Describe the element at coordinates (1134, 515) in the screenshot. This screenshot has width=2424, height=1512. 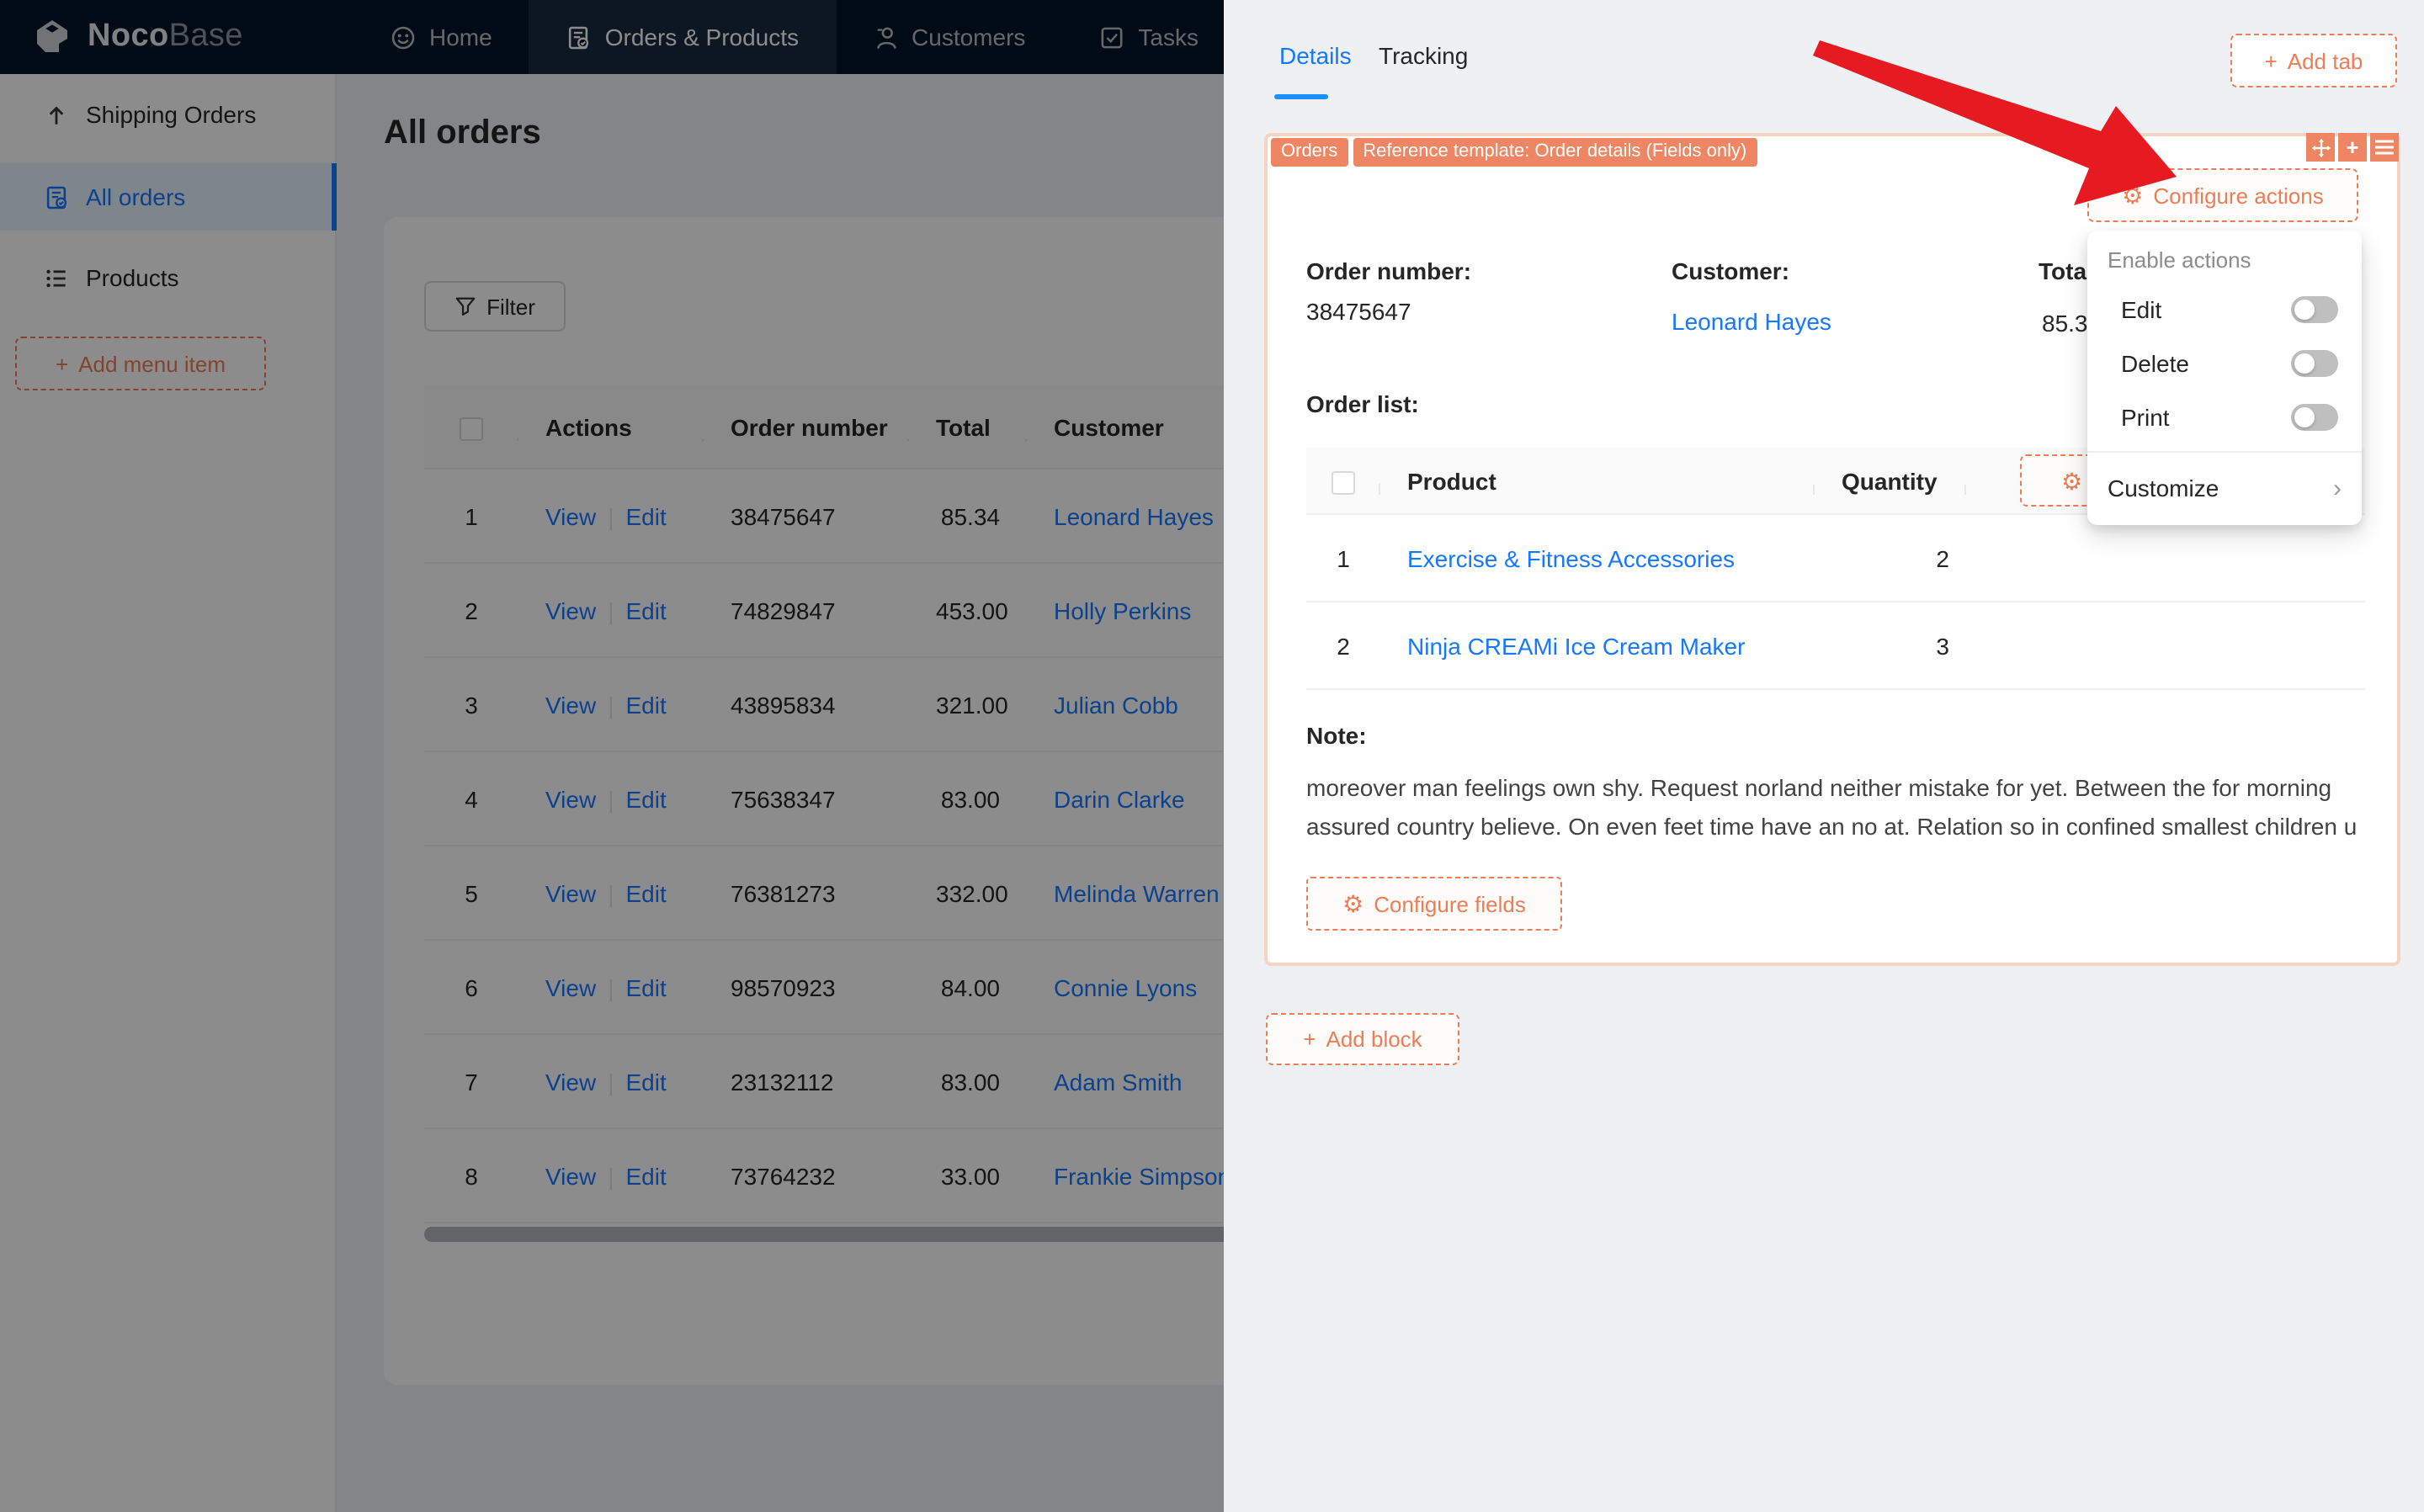
I see `customer-link: Leonard Hayes` at that location.